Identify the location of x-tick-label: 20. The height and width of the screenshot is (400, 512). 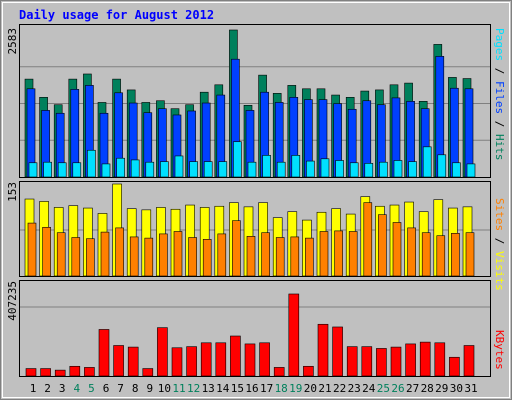
(310, 388).